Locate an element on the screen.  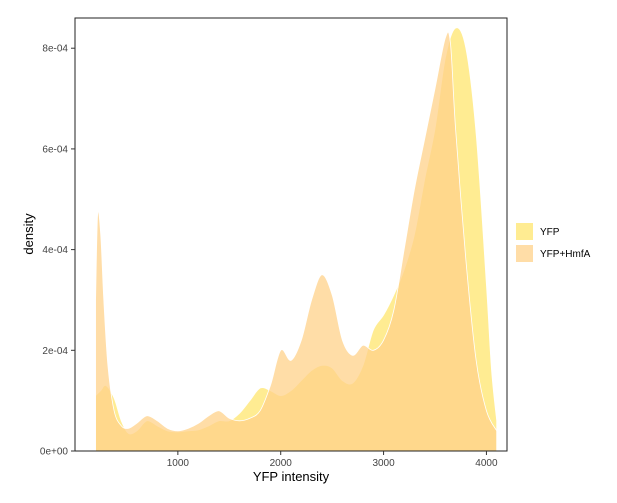
x-tick-label: 2000 is located at coordinates (281, 463).